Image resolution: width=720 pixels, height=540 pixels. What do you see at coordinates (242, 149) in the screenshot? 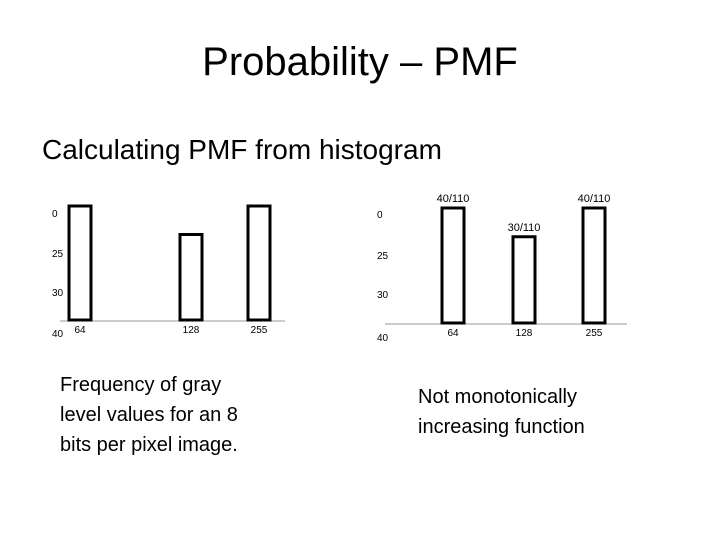
I see `slide-subtitle: Calculating PMF from histogram` at bounding box center [242, 149].